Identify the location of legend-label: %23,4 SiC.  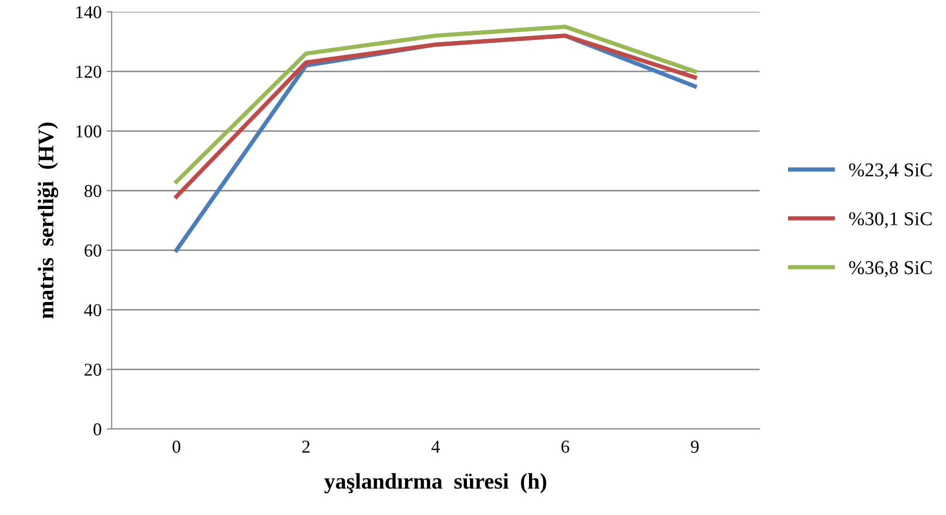
(890, 171).